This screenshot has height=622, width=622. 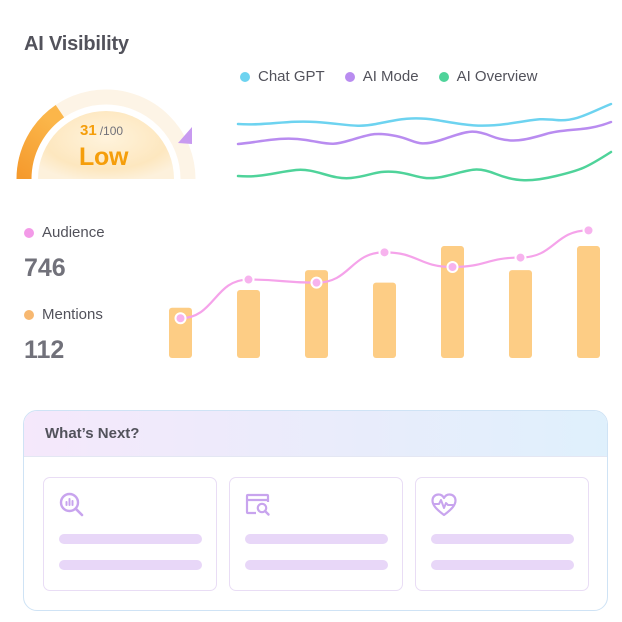 I want to click on mentions-label: Mentions, so click(x=63, y=314).